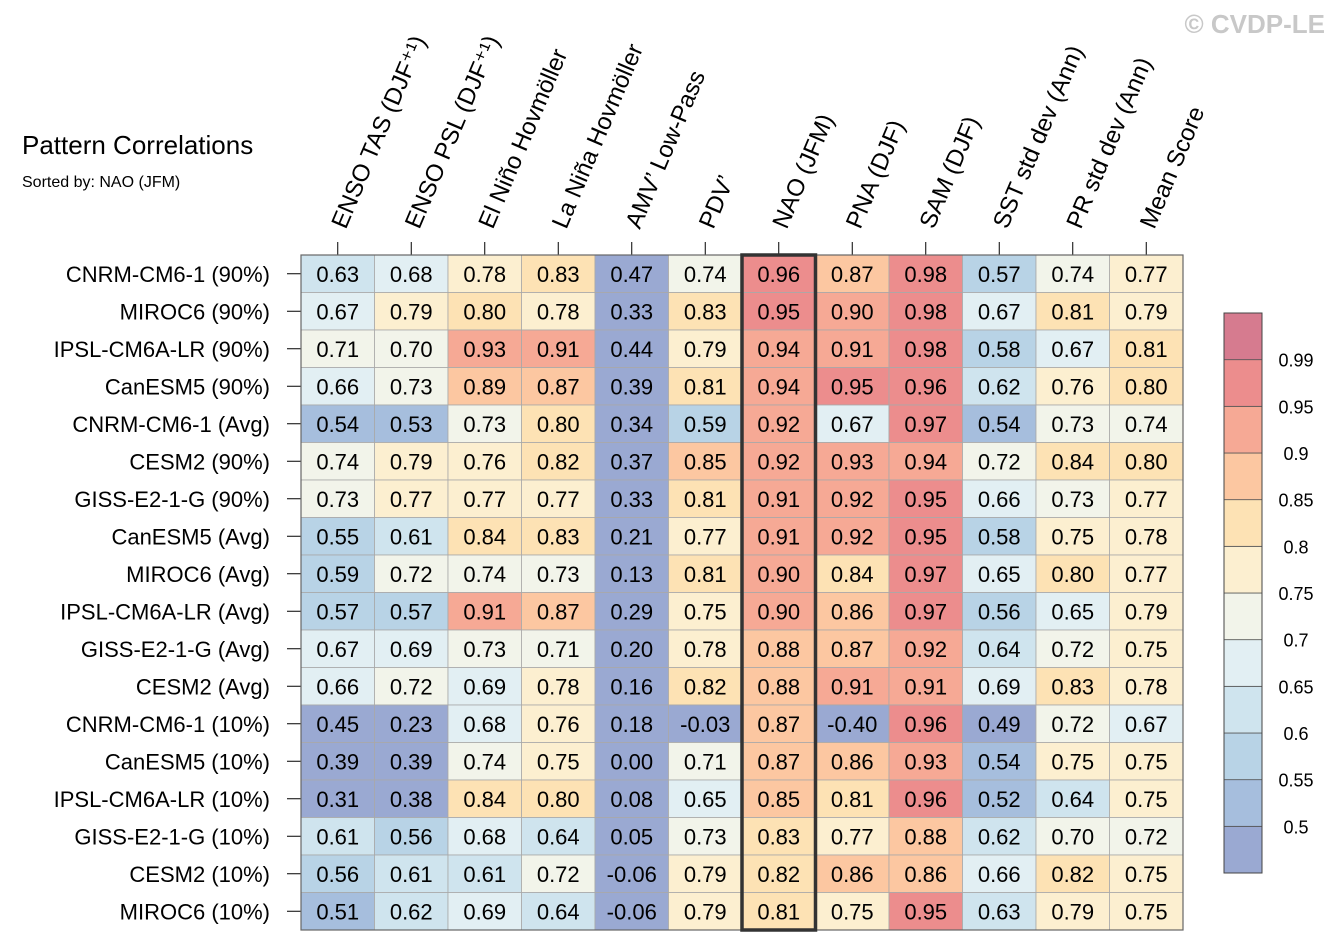  I want to click on cell-value: 0.52, so click(999, 799).